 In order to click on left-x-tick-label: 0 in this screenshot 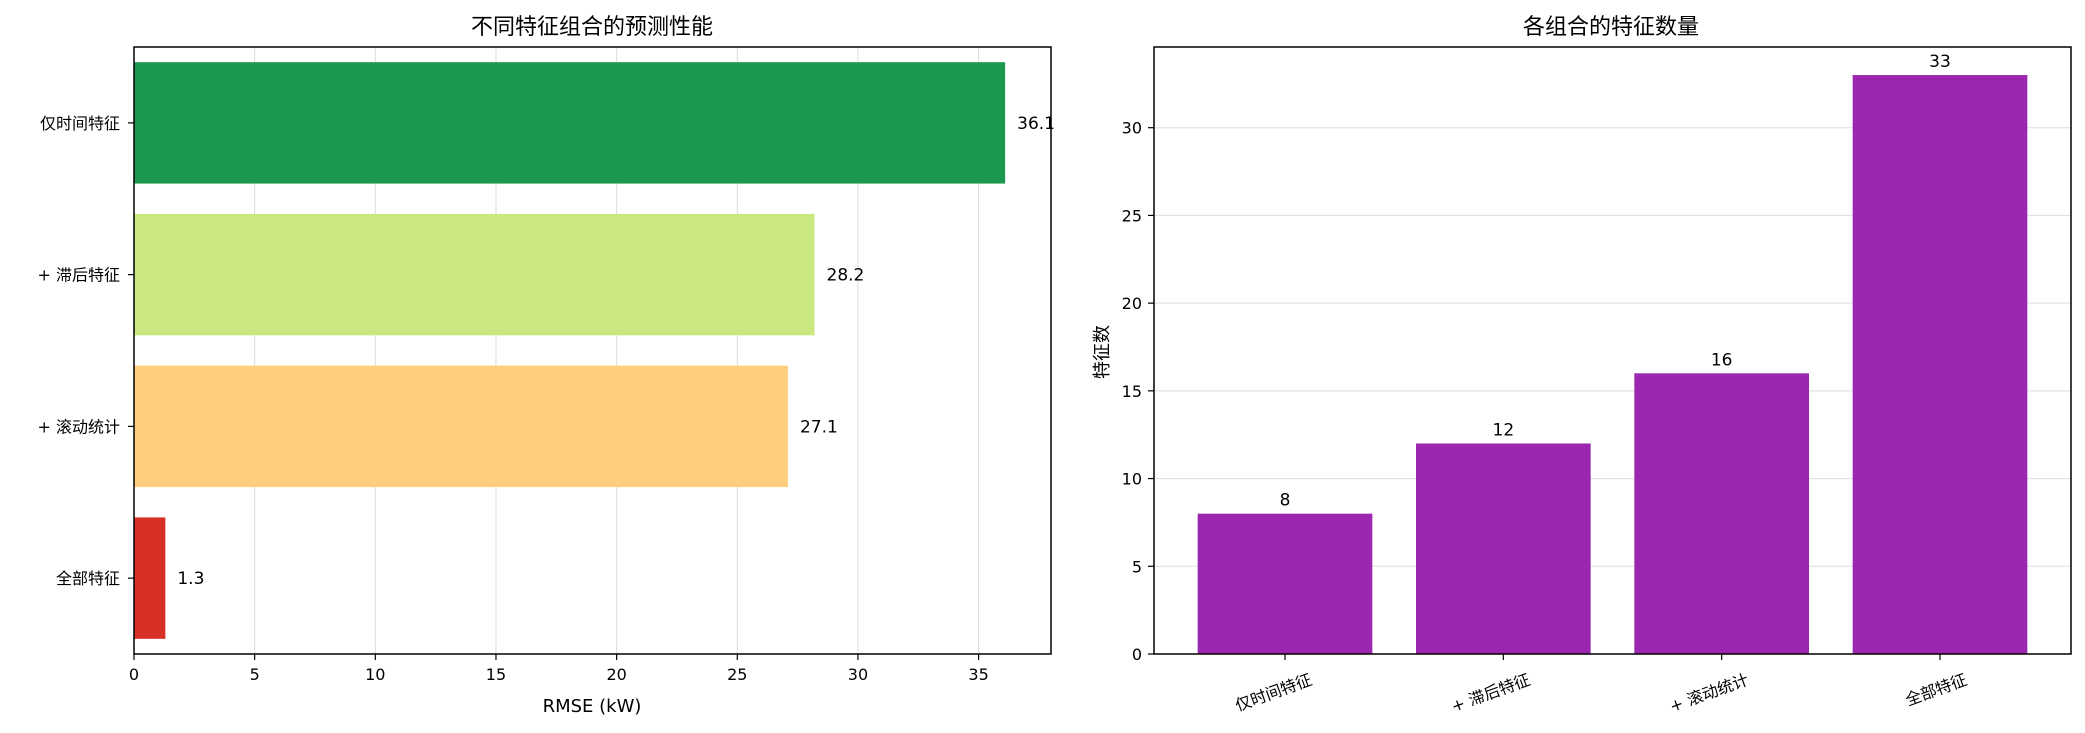, I will do `click(134, 674)`.